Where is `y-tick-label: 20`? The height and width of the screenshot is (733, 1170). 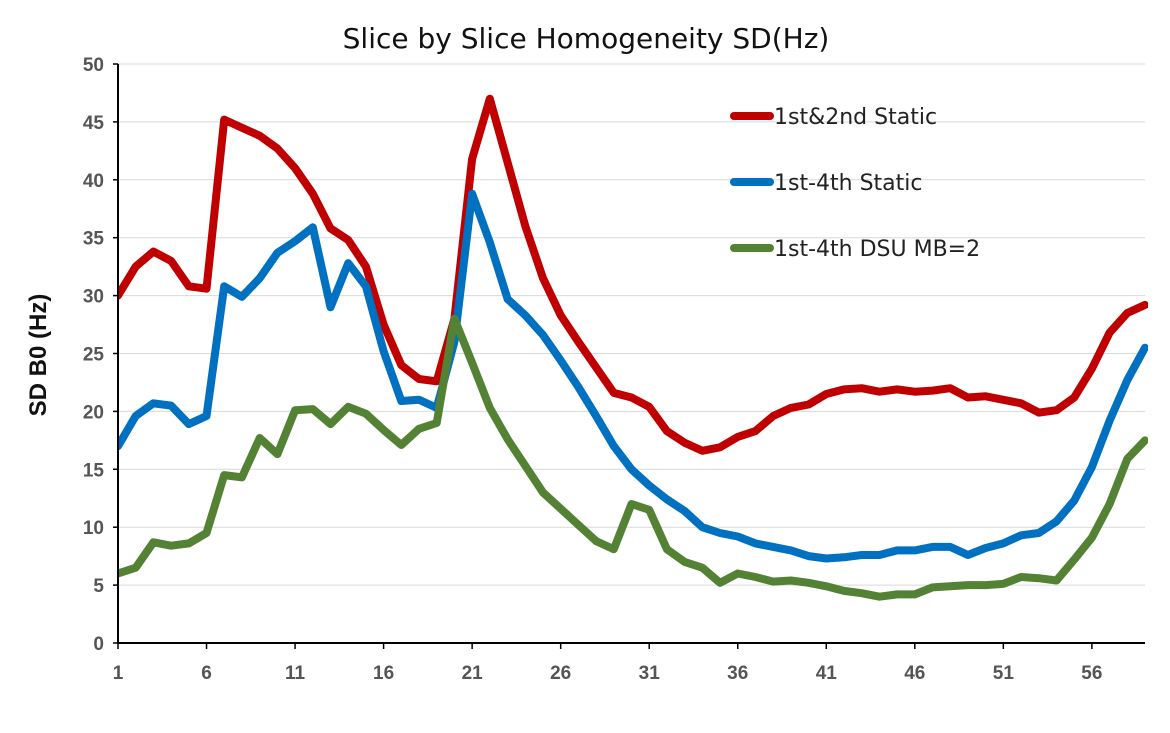 y-tick-label: 20 is located at coordinates (93, 412).